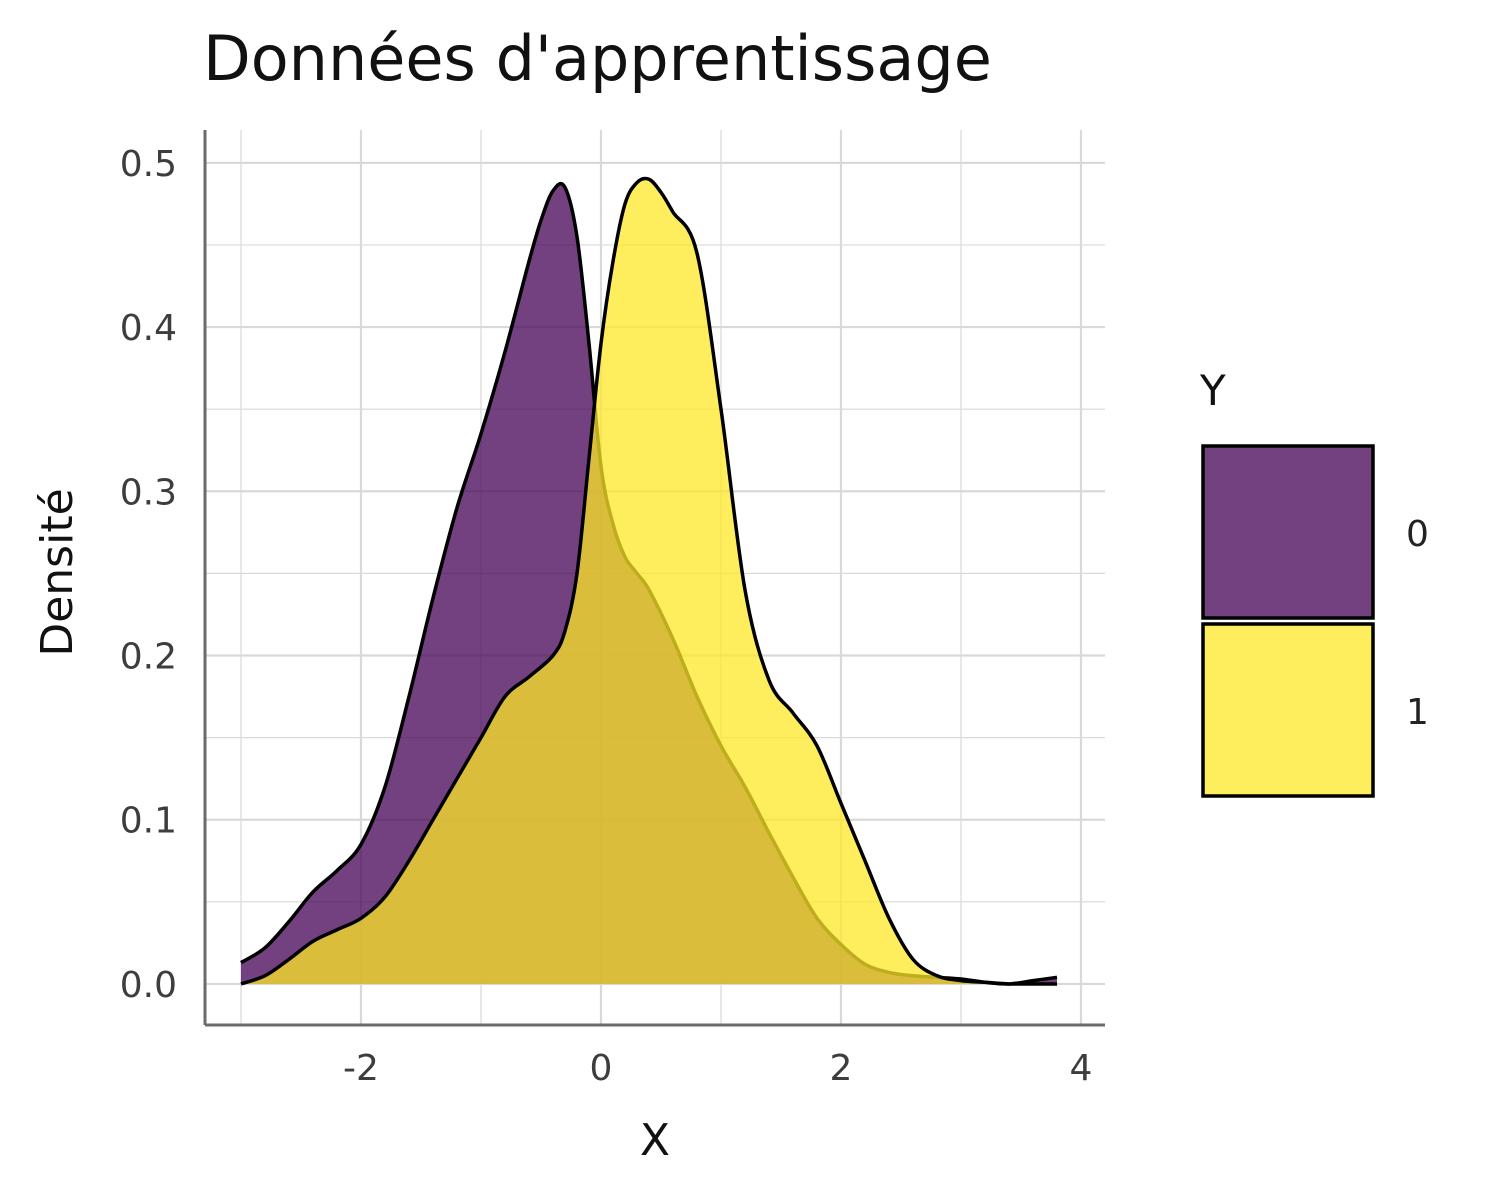 The height and width of the screenshot is (1200, 1500). Describe the element at coordinates (148, 164) in the screenshot. I see `y-tick-label: 0.5` at that location.